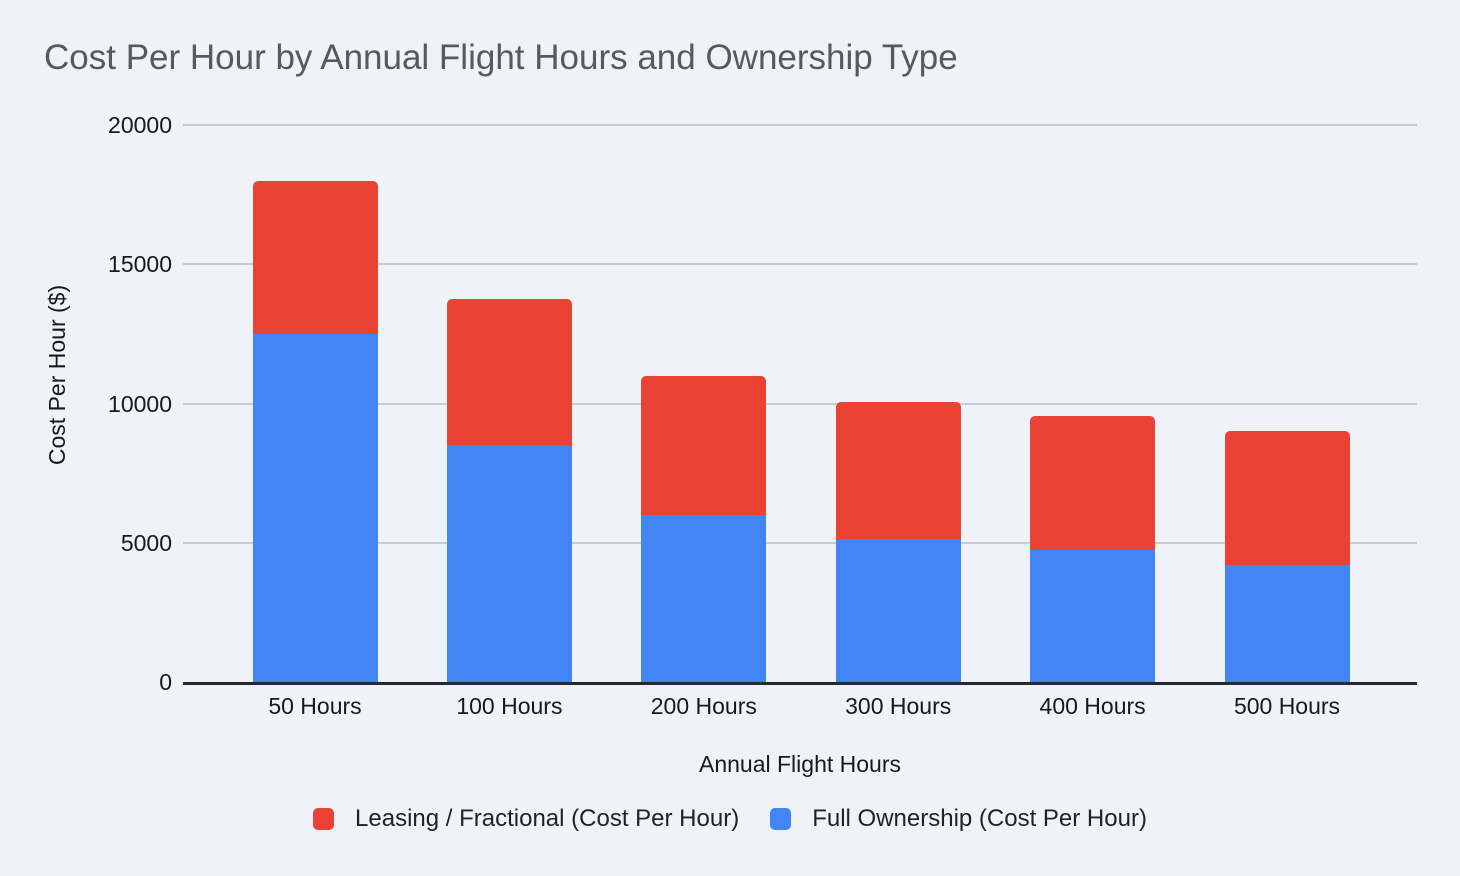 The height and width of the screenshot is (876, 1460). What do you see at coordinates (509, 706) in the screenshot?
I see `x-tick-label-100-hours: 100 Hours` at bounding box center [509, 706].